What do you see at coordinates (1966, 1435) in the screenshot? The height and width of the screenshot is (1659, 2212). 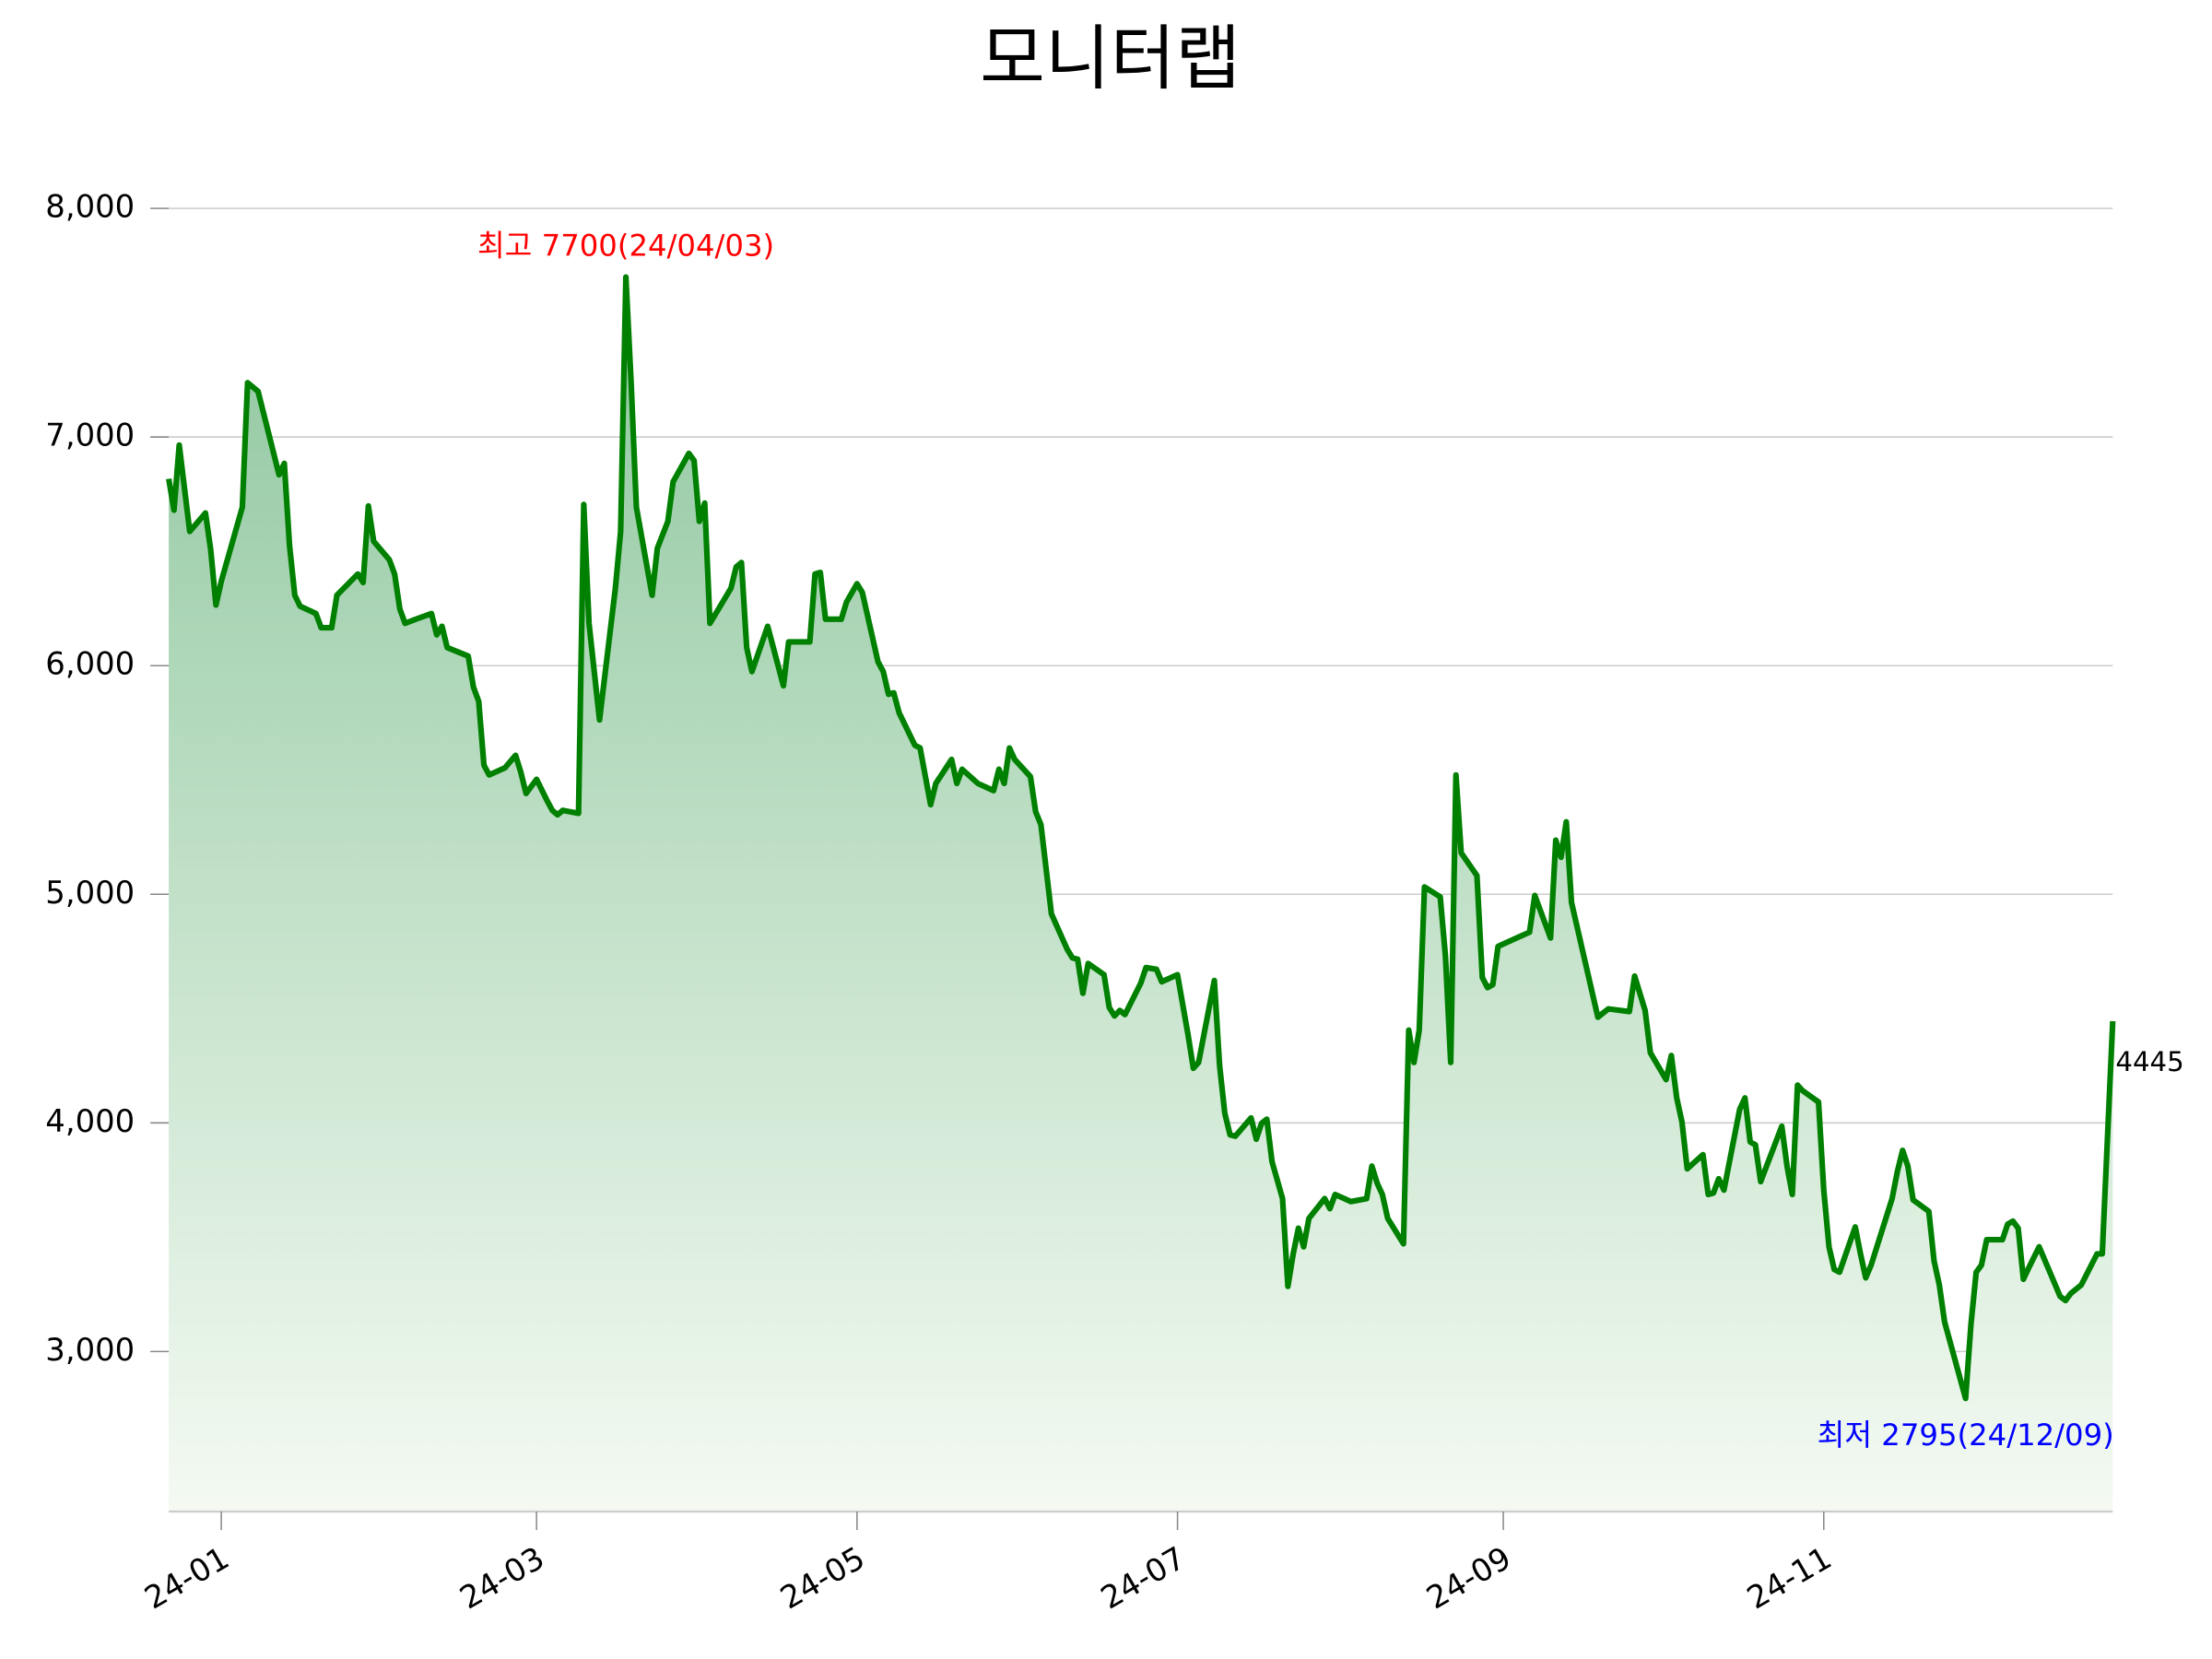 I see `min-annotation: 최저 2795(24/12/09)` at bounding box center [1966, 1435].